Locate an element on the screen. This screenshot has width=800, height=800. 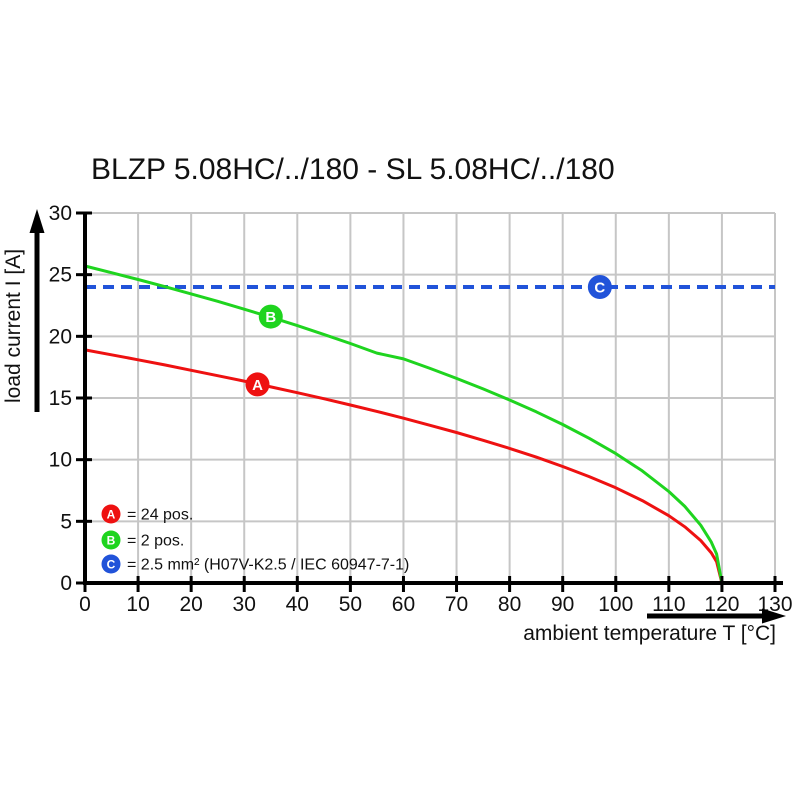
x-axis-arrow is located at coordinates (716, 616).